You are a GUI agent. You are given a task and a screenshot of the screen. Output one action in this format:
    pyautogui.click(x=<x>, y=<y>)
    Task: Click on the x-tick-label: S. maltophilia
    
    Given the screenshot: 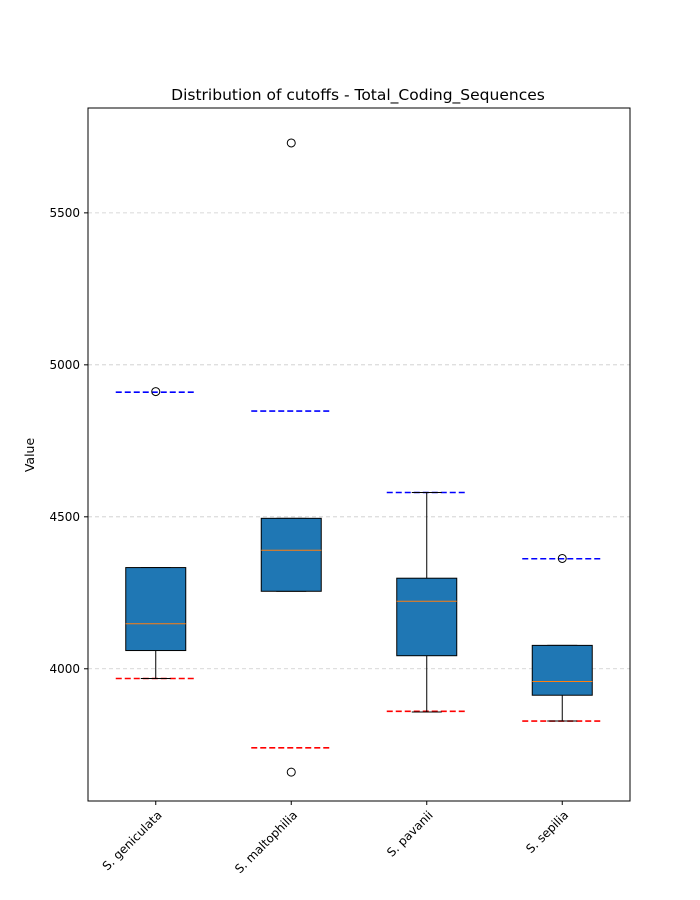 What is the action you would take?
    pyautogui.click(x=266, y=842)
    